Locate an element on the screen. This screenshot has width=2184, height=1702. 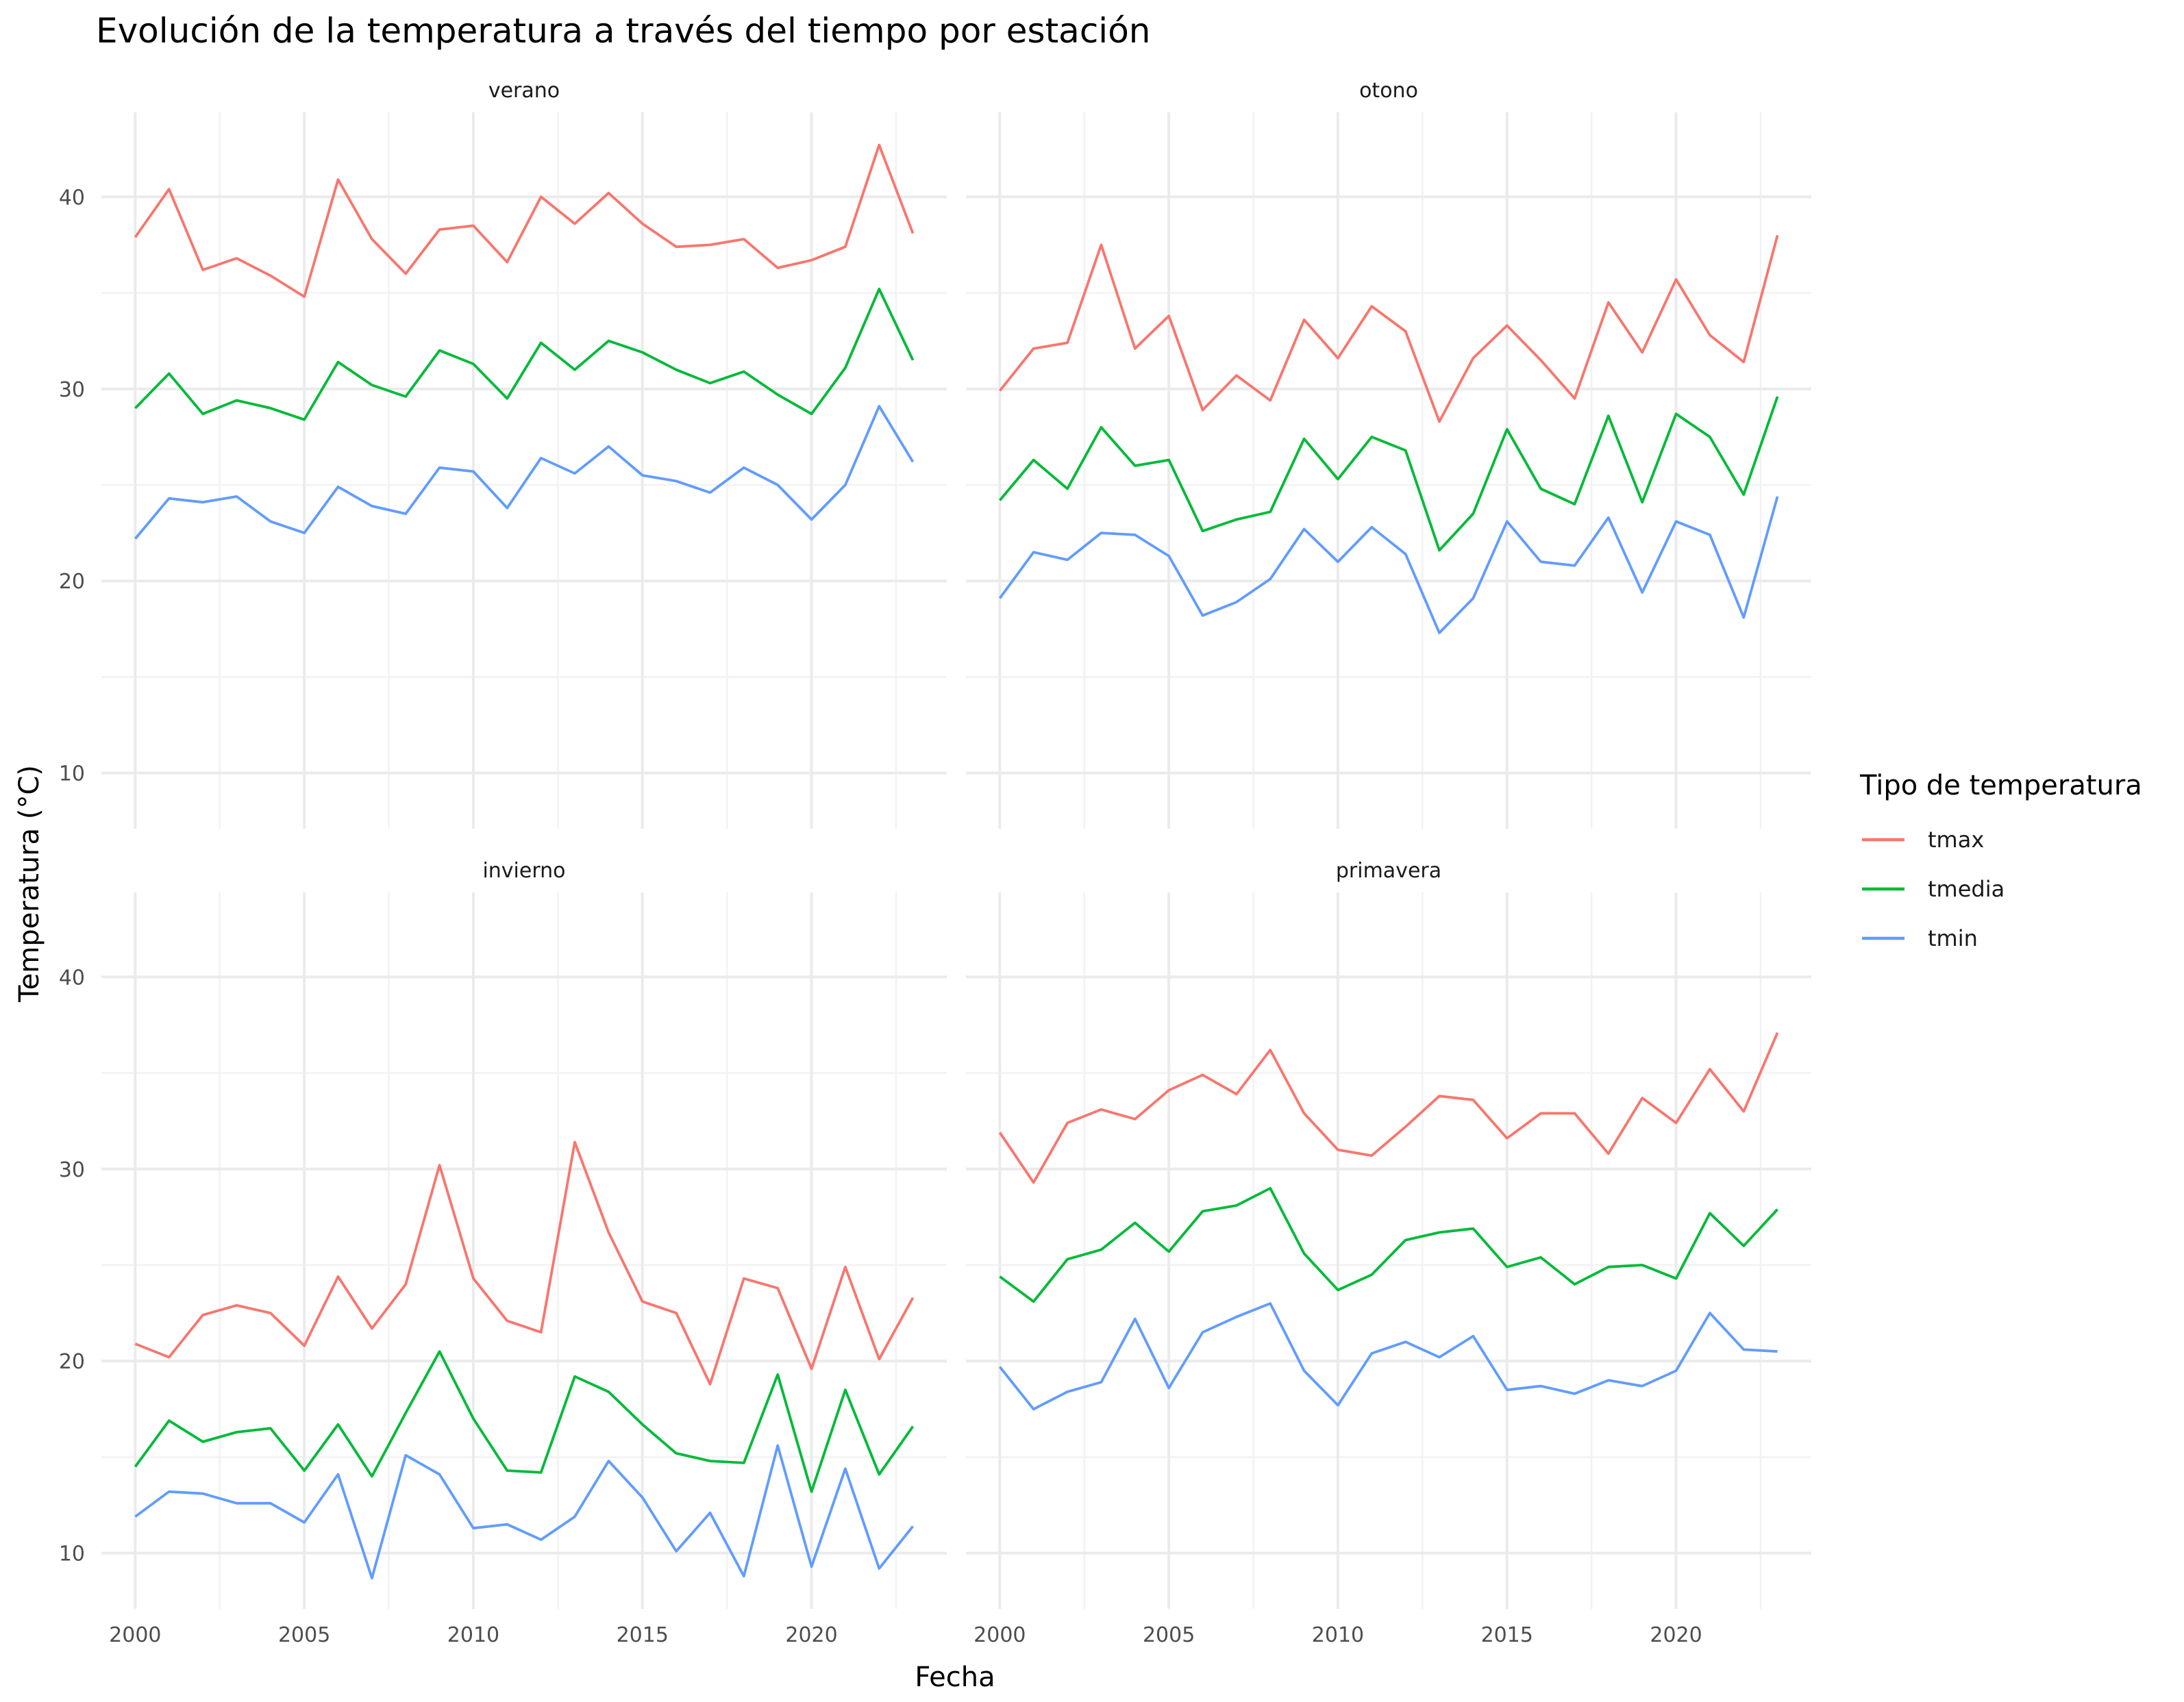
series-line-tmedia-invierno is located at coordinates (524, 1421).